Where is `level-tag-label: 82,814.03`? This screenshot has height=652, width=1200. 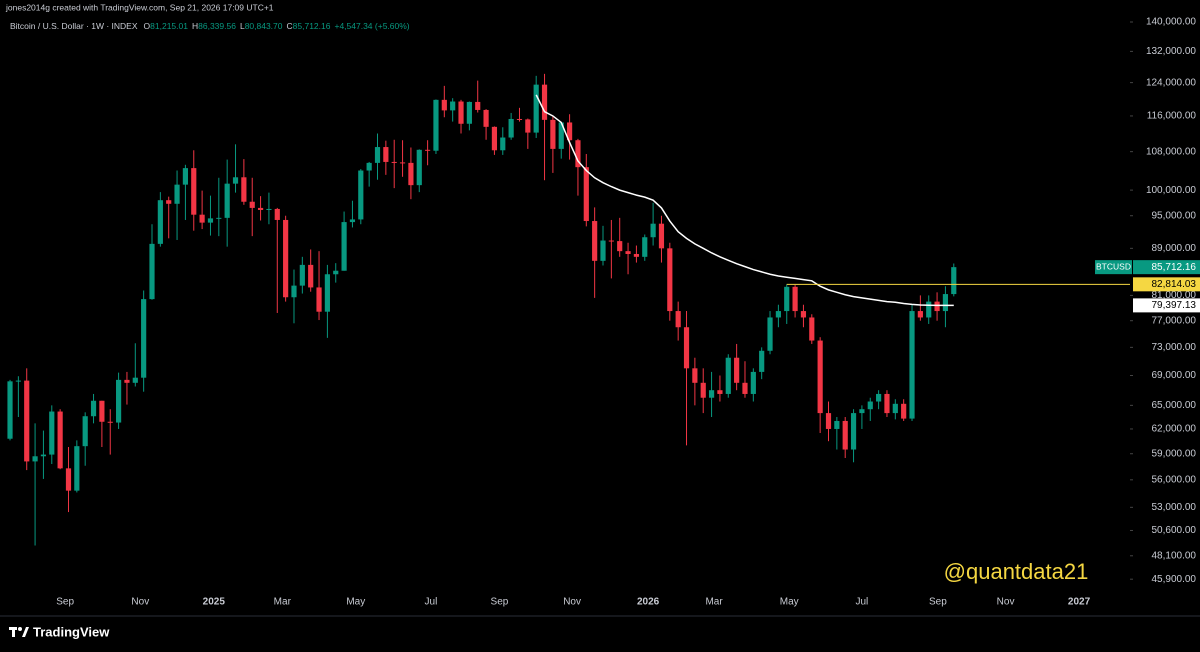
level-tag-label: 82,814.03 is located at coordinates (1174, 284).